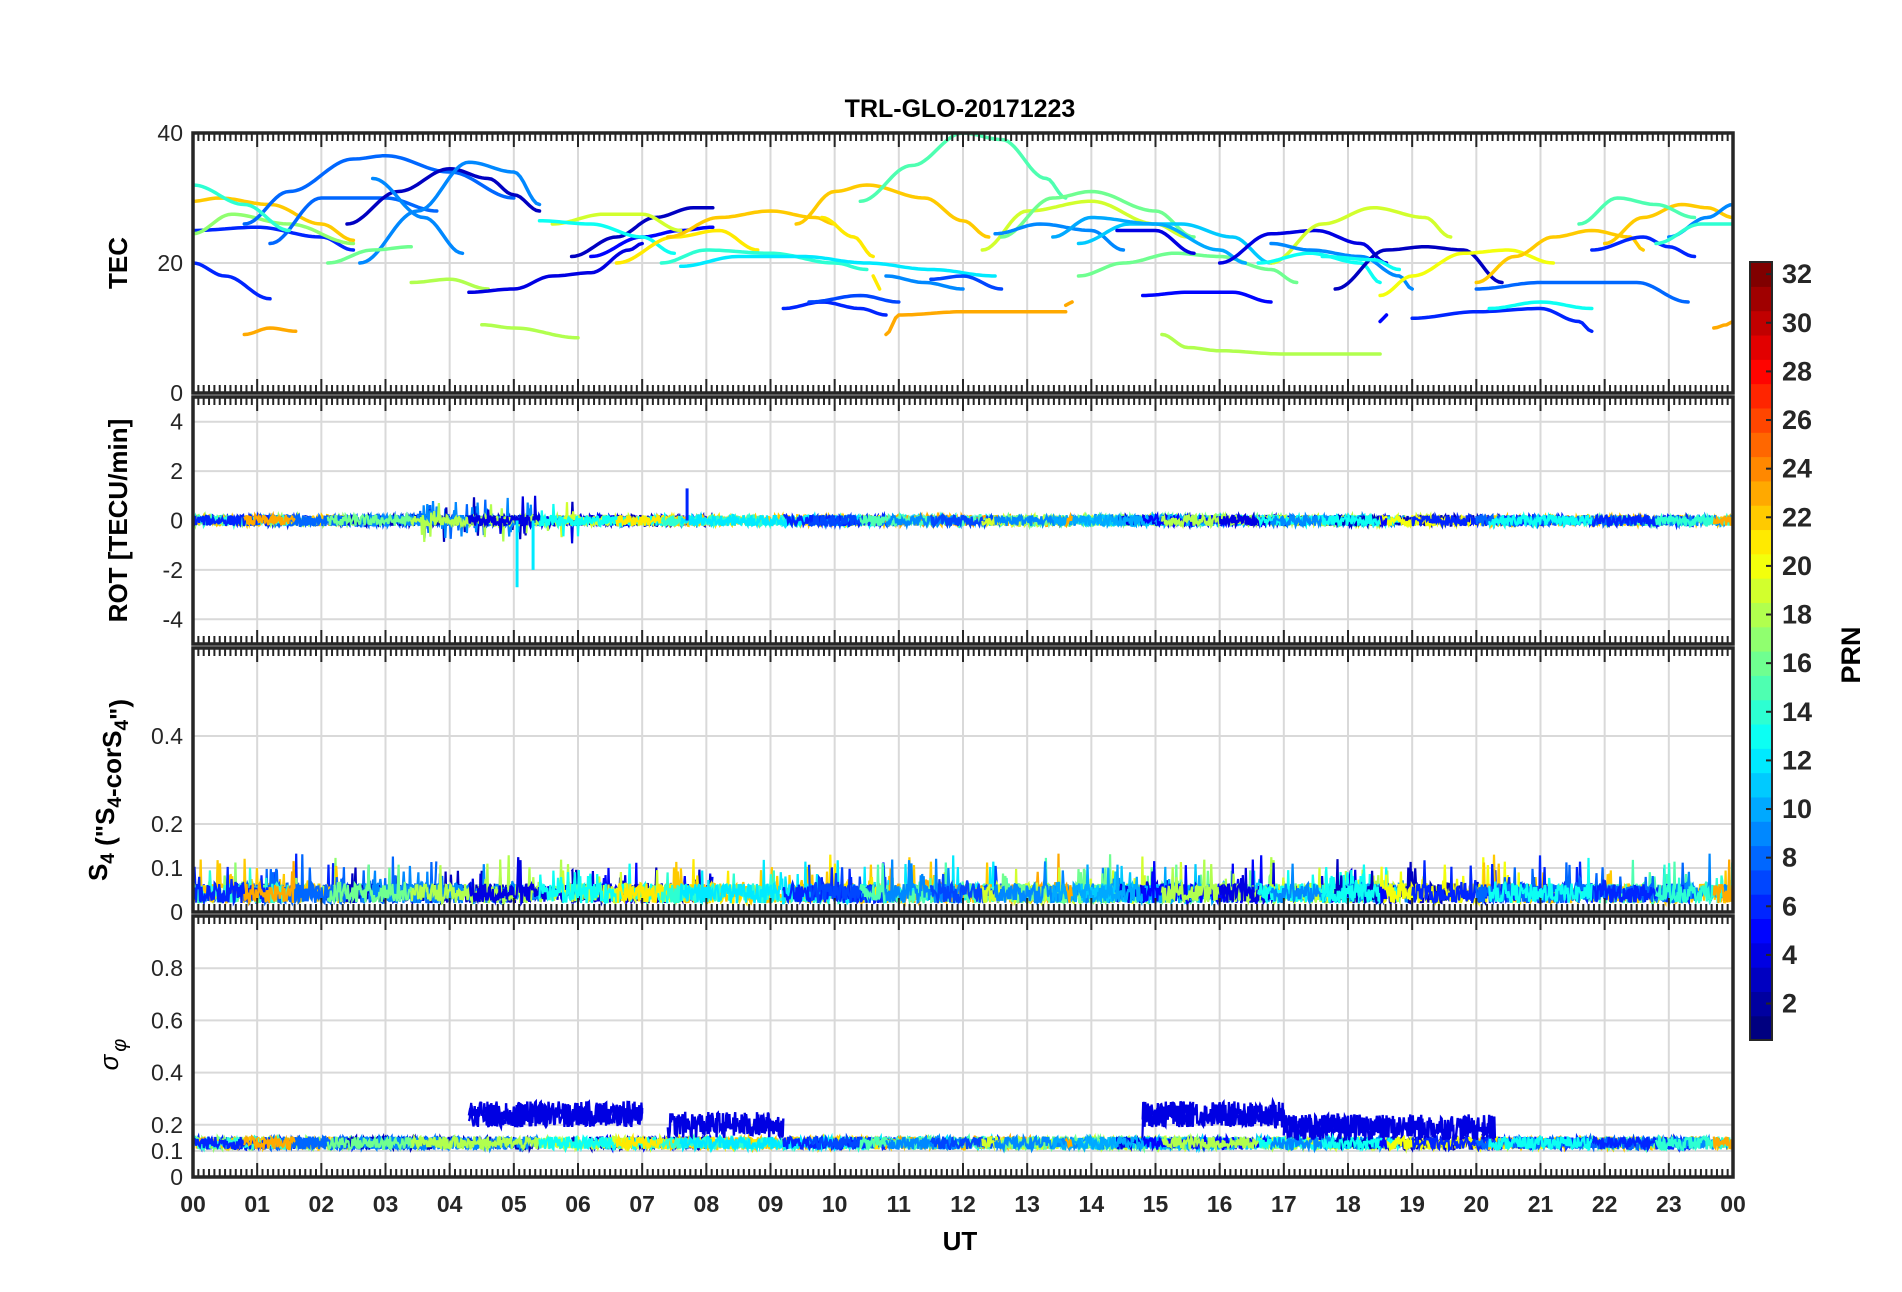 Image resolution: width=1902 pixels, height=1292 pixels. Describe the element at coordinates (1789, 1004) in the screenshot. I see `colorbar-tick-label: 2` at that location.